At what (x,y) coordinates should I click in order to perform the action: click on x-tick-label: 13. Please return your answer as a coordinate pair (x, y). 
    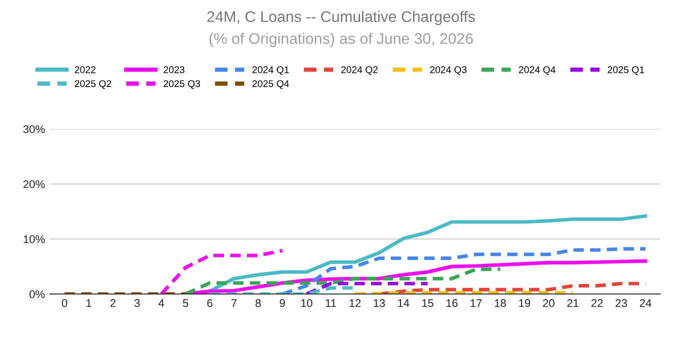
    Looking at the image, I should click on (379, 303).